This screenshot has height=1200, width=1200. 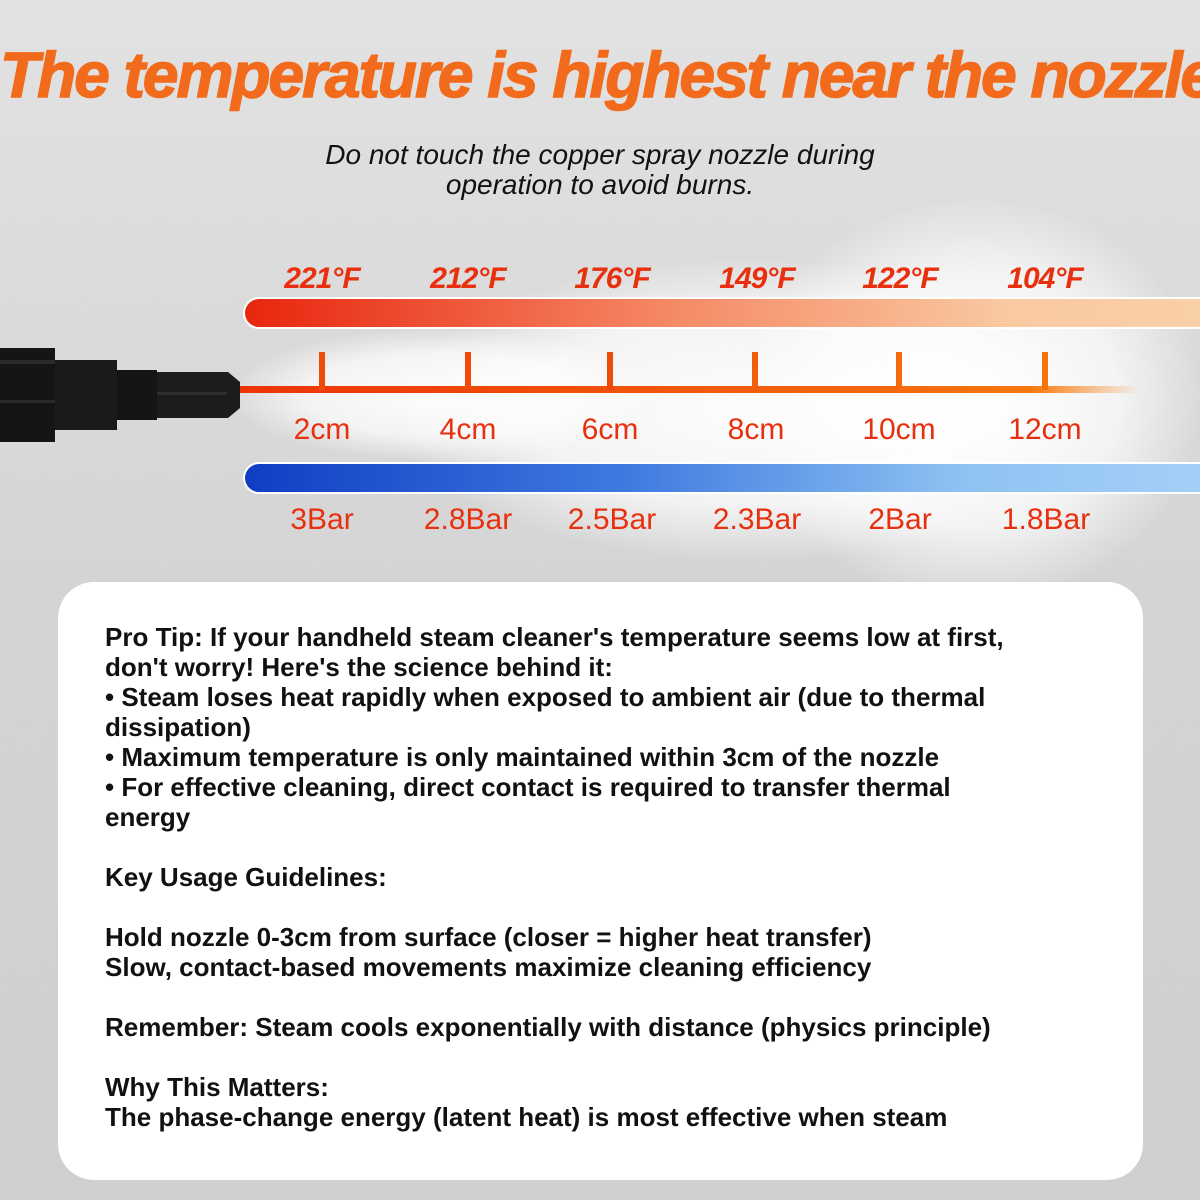 What do you see at coordinates (468, 429) in the screenshot?
I see `distance-label: 4cm` at bounding box center [468, 429].